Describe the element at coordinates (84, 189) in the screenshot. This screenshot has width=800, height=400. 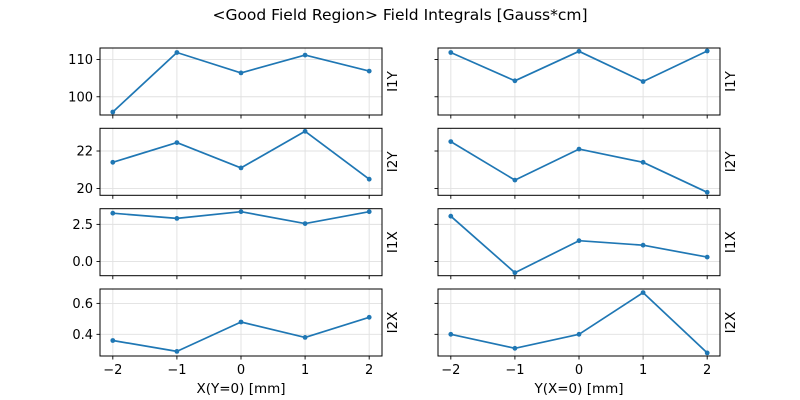
I see `y-tick-label: 20` at that location.